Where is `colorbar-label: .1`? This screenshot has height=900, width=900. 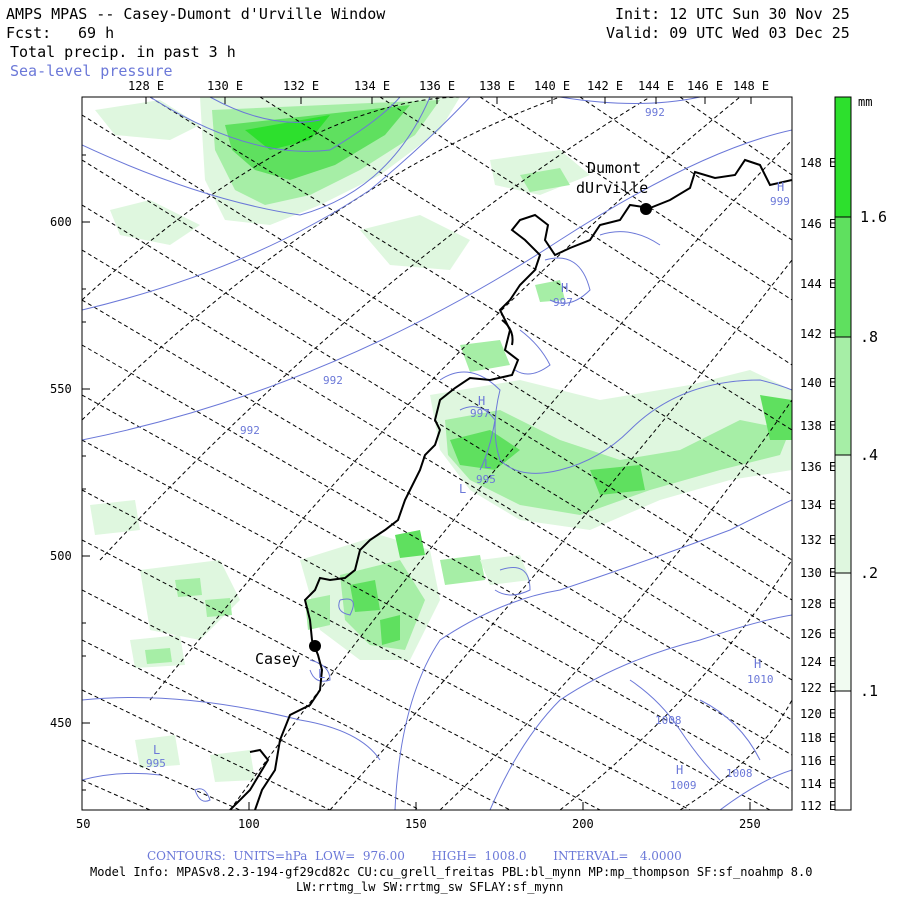
colorbar-label: .1 is located at coordinates (869, 691).